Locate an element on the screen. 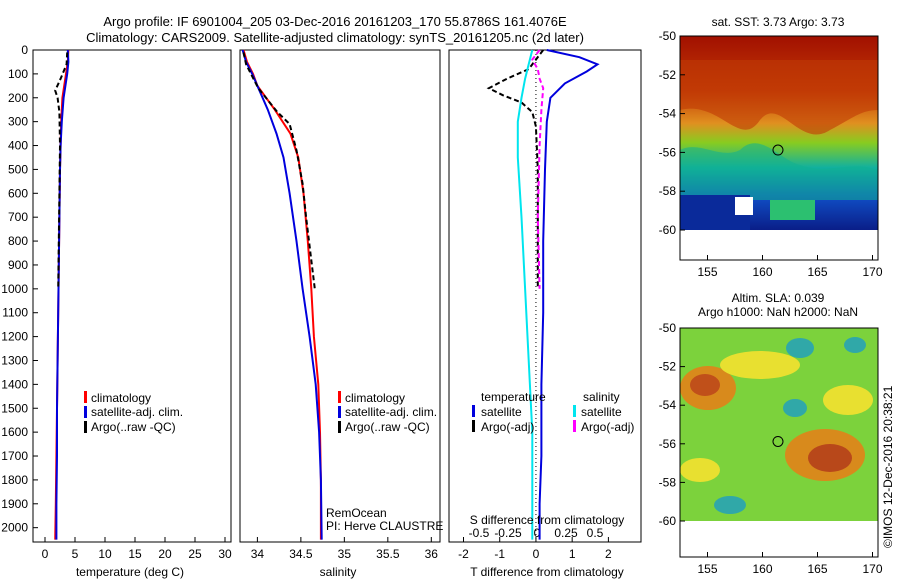  x-tick-label: 25 is located at coordinates (195, 554).